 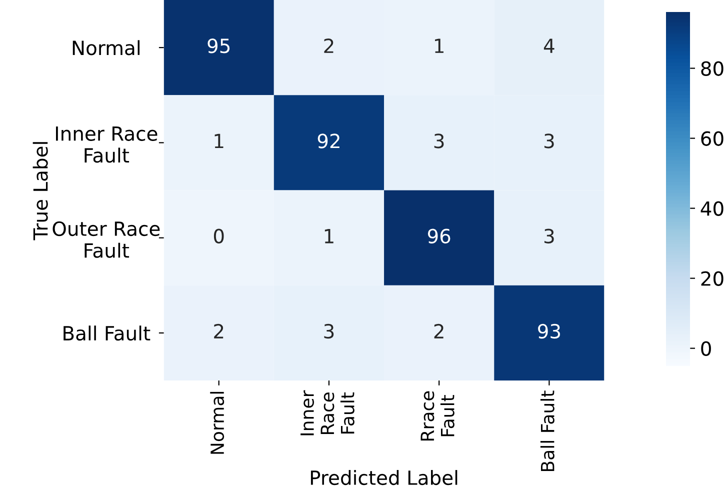 What do you see at coordinates (107, 333) in the screenshot?
I see `y-tick-label: Ball Fault` at bounding box center [107, 333].